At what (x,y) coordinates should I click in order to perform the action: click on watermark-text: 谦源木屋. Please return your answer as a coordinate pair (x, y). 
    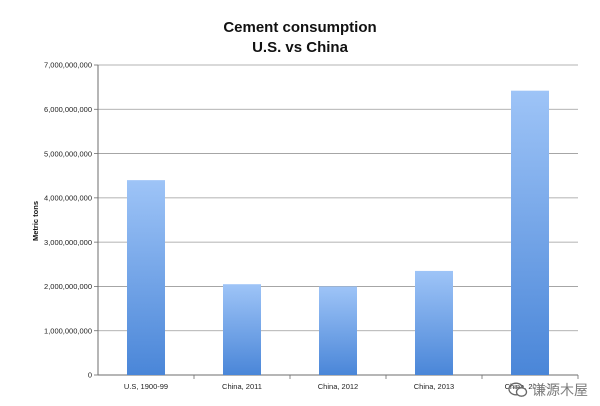
    Looking at the image, I should click on (560, 391).